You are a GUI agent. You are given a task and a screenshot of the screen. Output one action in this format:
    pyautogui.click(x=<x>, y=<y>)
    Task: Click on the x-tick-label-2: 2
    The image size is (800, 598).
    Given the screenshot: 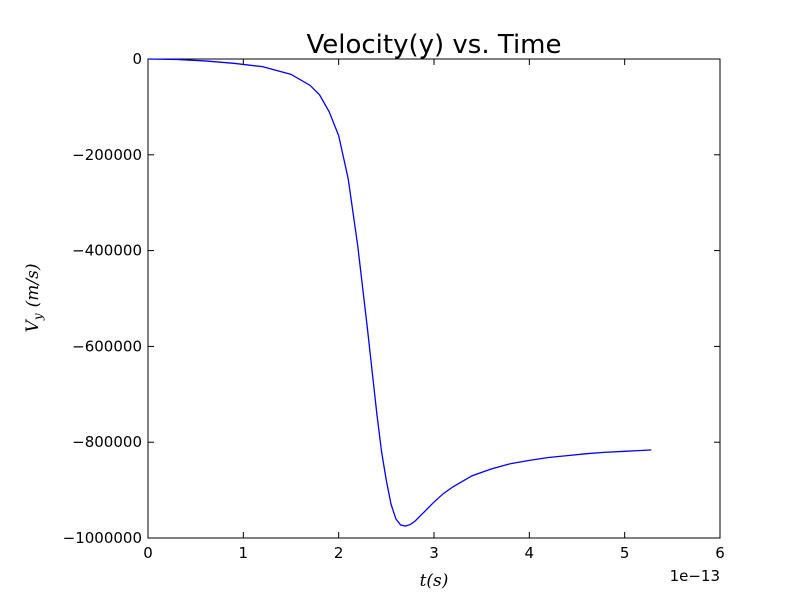 What is the action you would take?
    pyautogui.click(x=339, y=553)
    